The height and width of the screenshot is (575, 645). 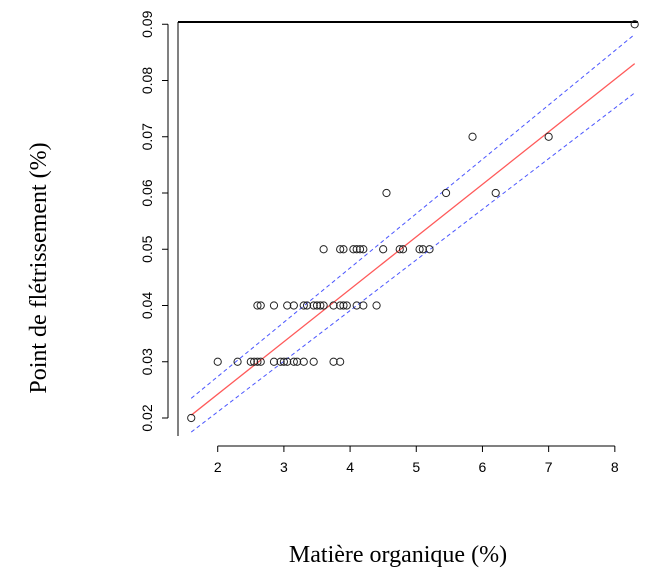 I want to click on x-tick-label: 8, so click(x=615, y=467).